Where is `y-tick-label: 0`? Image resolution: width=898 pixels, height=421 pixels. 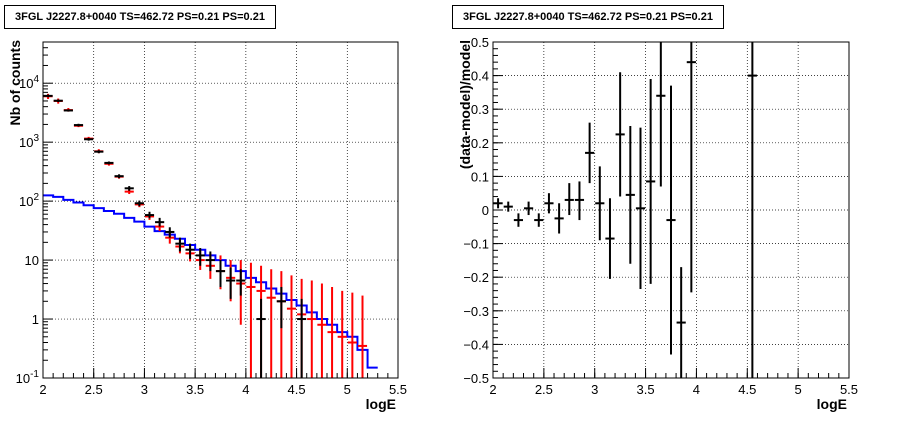 y-tick-label: 0 is located at coordinates (485, 210).